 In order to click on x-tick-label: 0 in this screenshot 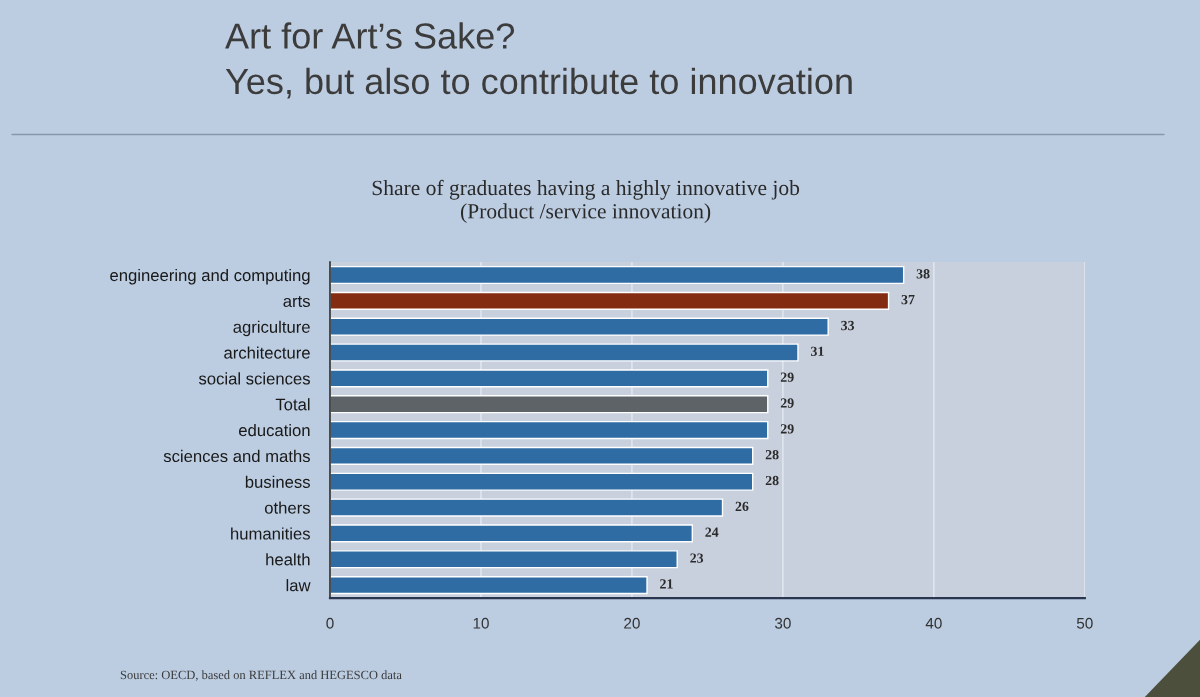, I will do `click(330, 623)`.